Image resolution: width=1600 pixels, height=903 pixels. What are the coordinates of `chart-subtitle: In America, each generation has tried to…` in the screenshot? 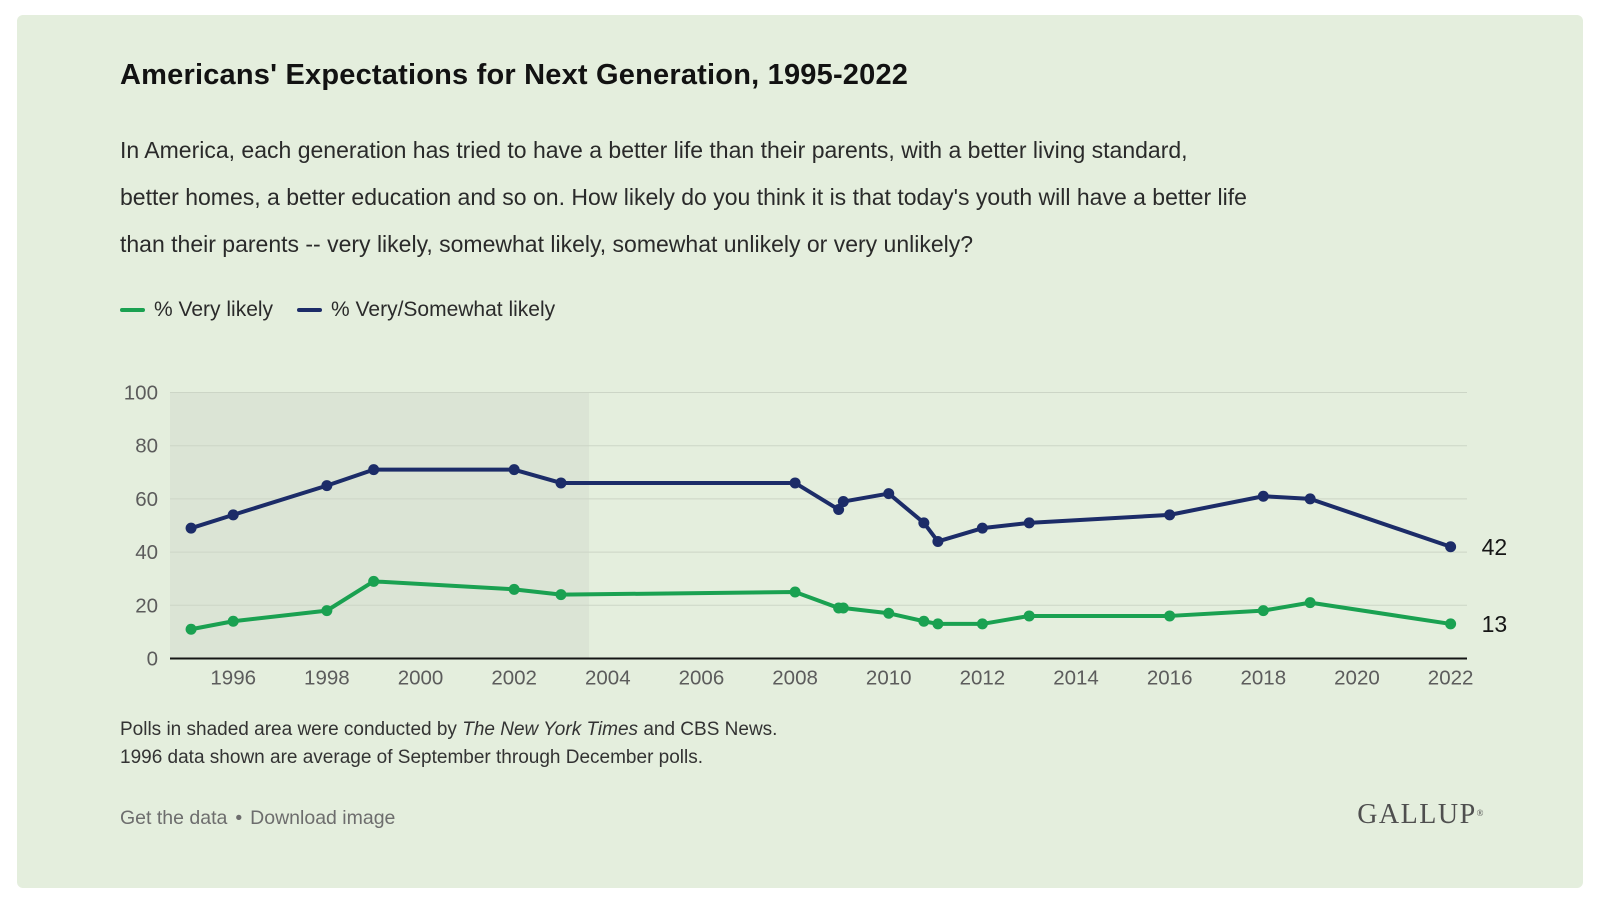 It's located at (820, 197).